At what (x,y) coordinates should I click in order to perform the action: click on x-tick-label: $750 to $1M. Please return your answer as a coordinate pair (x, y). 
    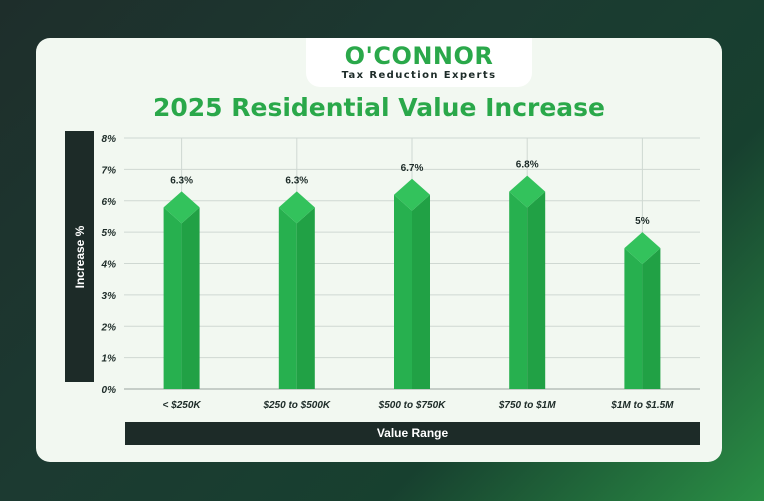
    Looking at the image, I should click on (527, 405).